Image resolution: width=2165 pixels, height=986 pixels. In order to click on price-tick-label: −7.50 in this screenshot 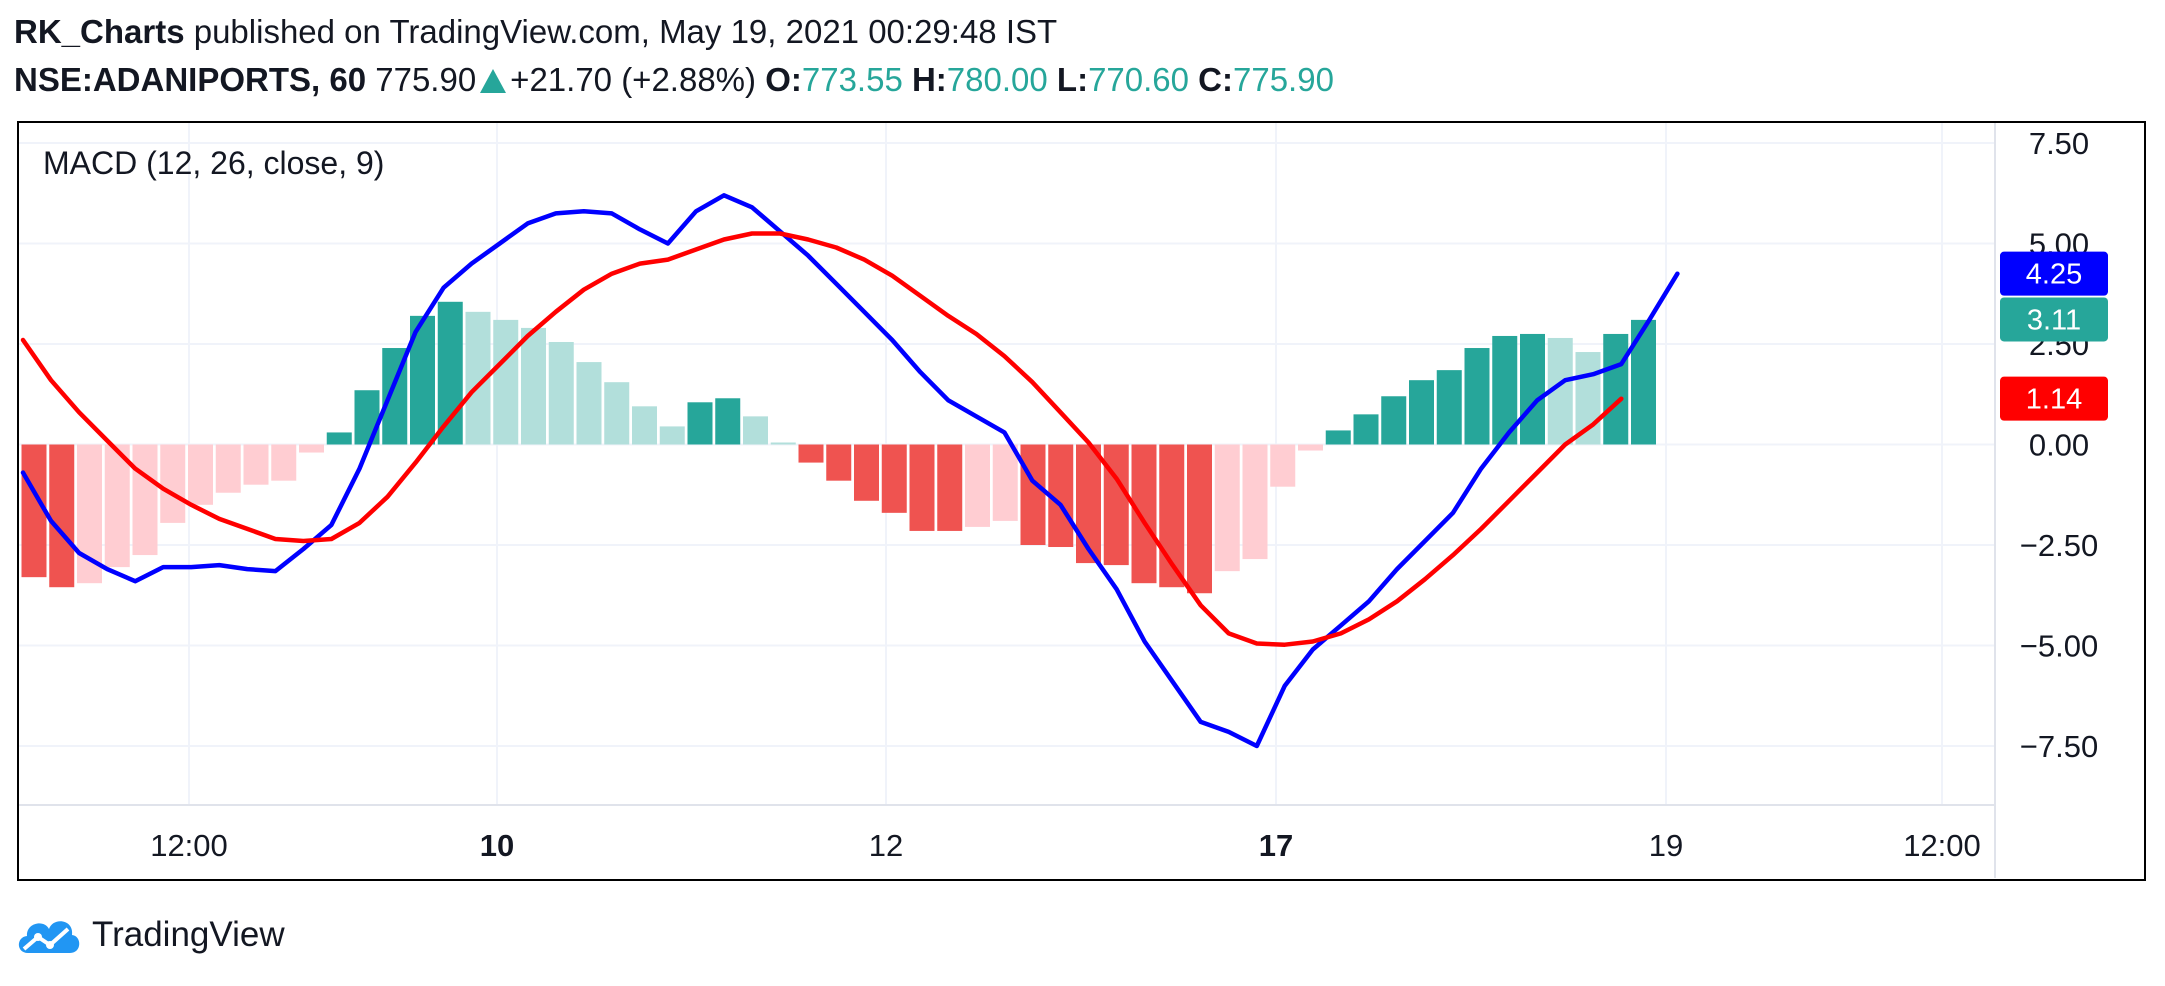, I will do `click(2059, 746)`.